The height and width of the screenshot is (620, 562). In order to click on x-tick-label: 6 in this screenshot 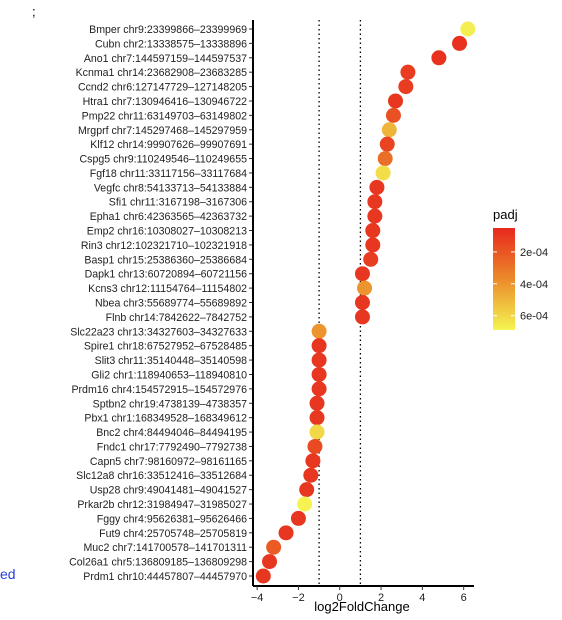, I will do `click(464, 598)`.